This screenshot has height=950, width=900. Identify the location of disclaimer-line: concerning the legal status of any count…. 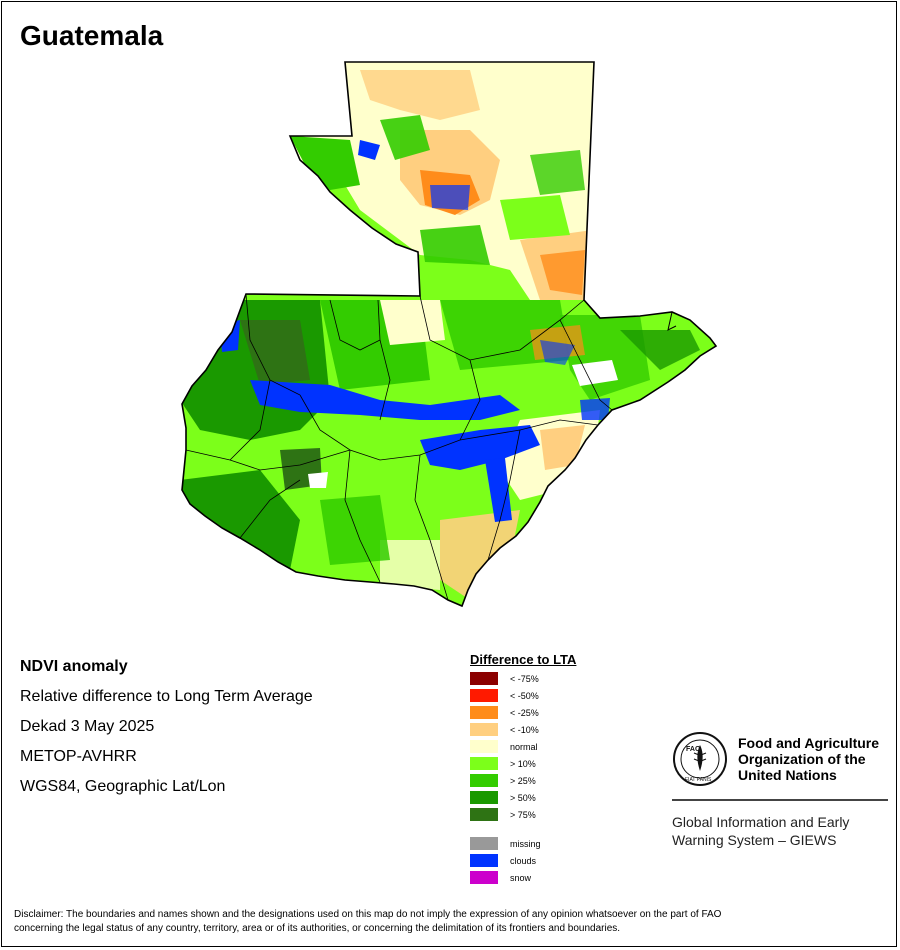
(317, 928).